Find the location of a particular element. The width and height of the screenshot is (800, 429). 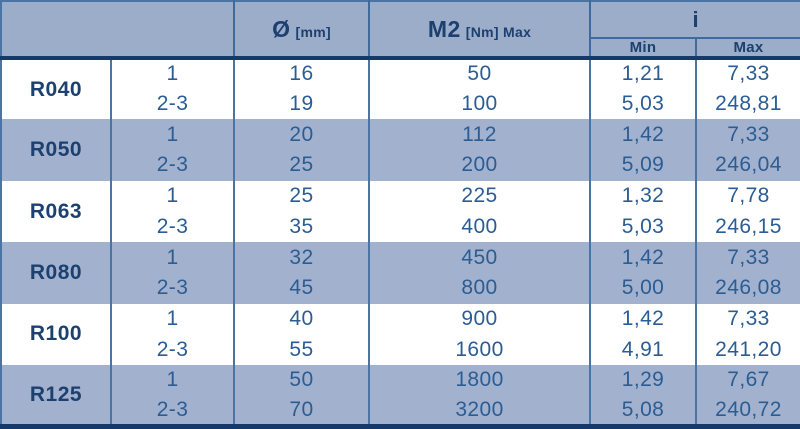

table-row: R080 1 32 450 1,42 7,33 is located at coordinates (400, 273).